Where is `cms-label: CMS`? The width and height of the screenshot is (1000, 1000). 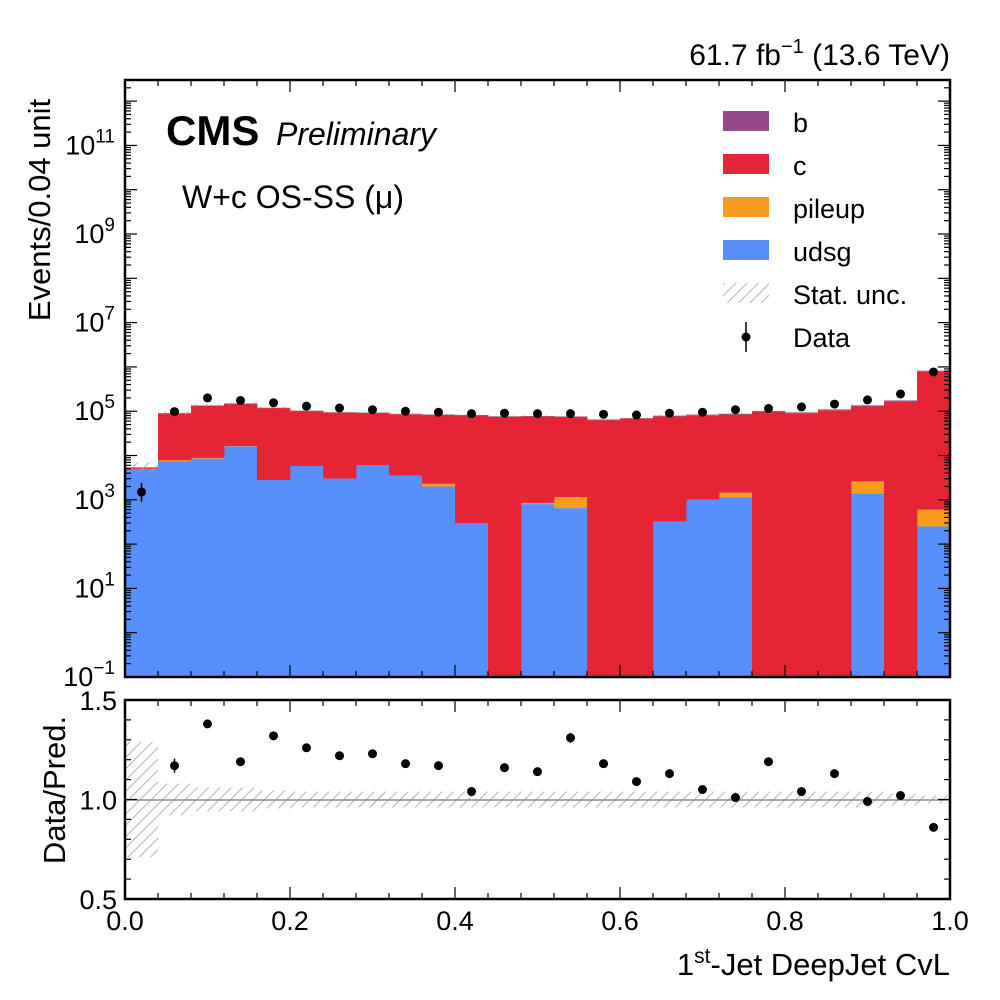
cms-label: CMS is located at coordinates (212, 130).